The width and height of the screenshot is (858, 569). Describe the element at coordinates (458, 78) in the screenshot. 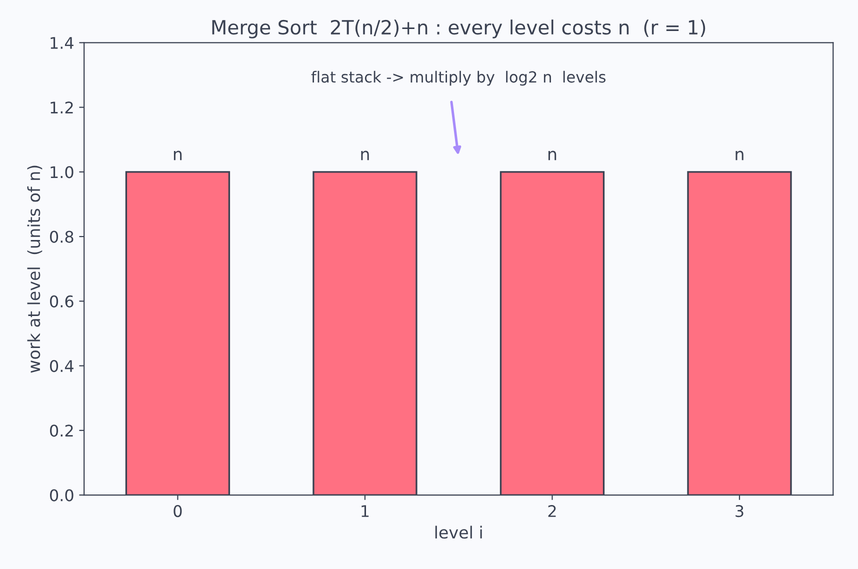

I see `annotation: flat stack -> multiply by log2 n levels` at that location.